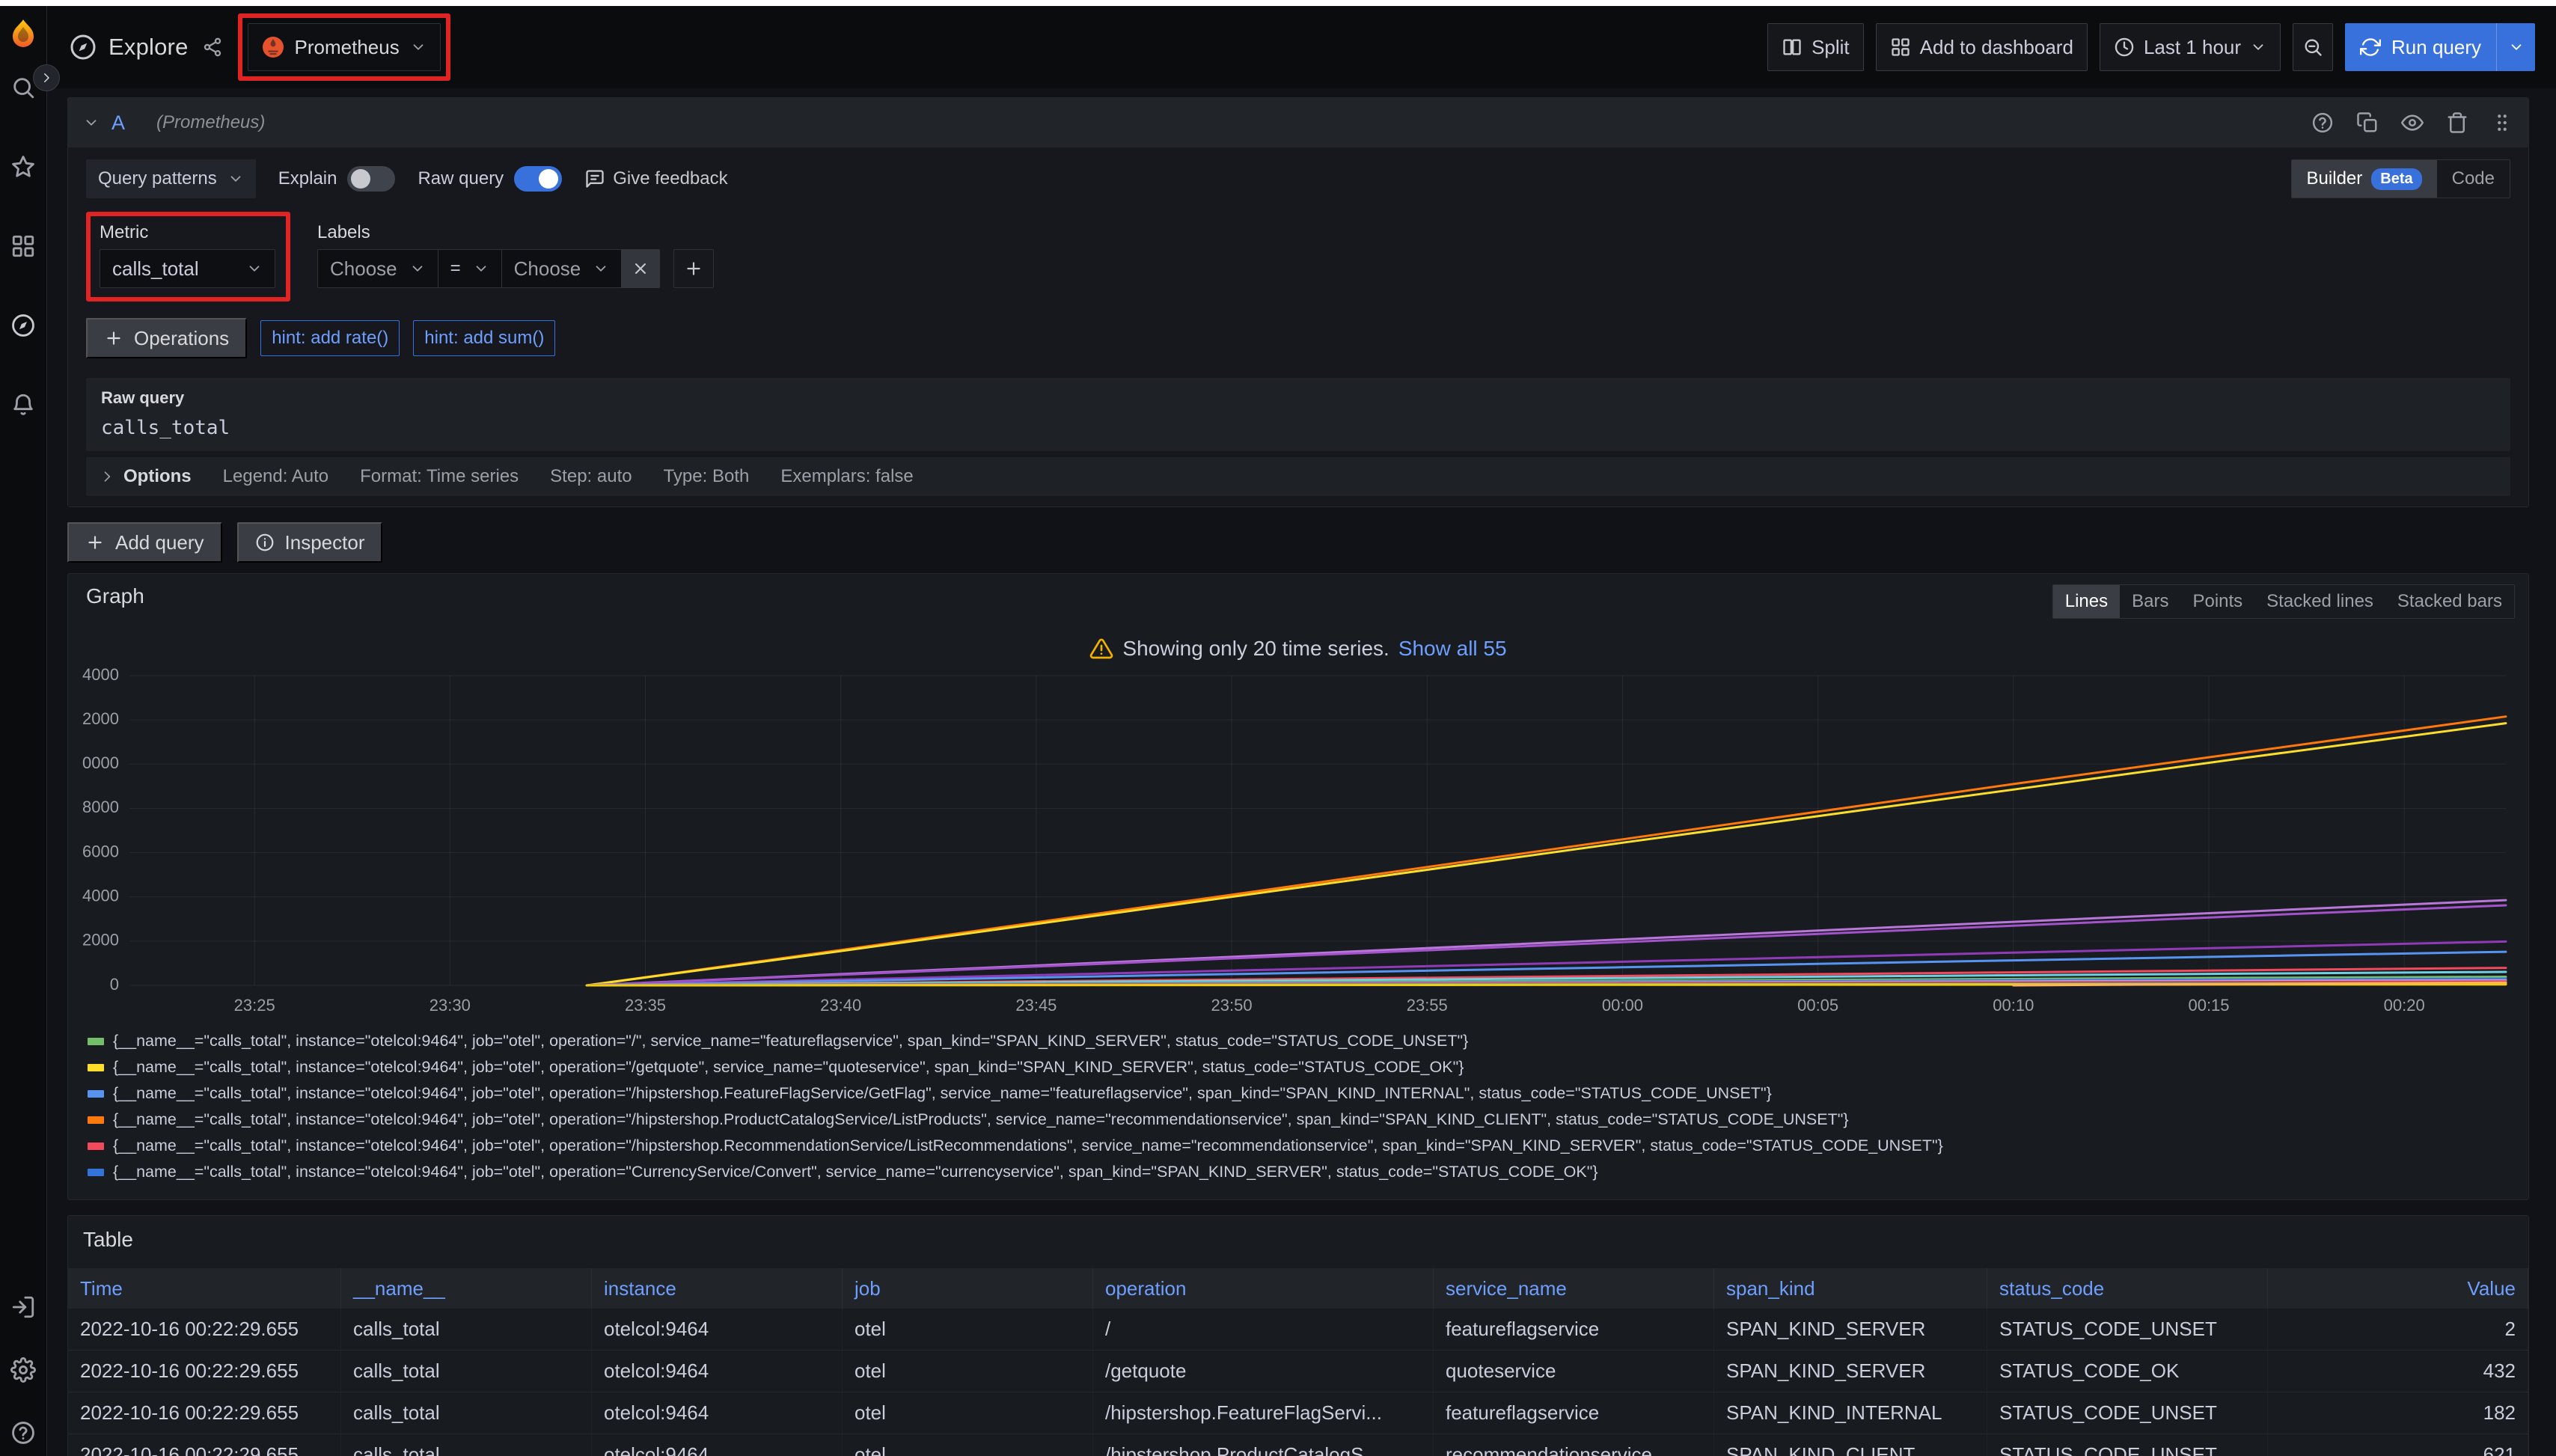 Image resolution: width=2556 pixels, height=1456 pixels. I want to click on add-to-dashboard-button: Add to dashboard, so click(1981, 47).